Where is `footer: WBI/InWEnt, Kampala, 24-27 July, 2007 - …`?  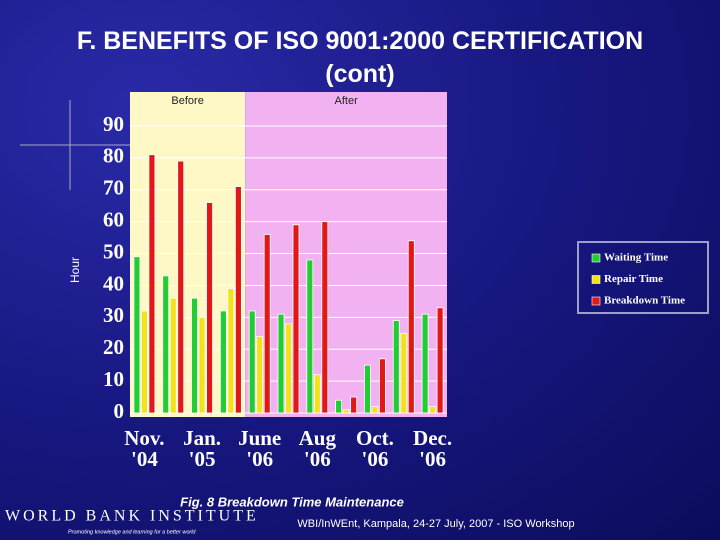
footer: WBI/InWEnt, Kampala, 24-27 July, 2007 - … is located at coordinates (435, 524).